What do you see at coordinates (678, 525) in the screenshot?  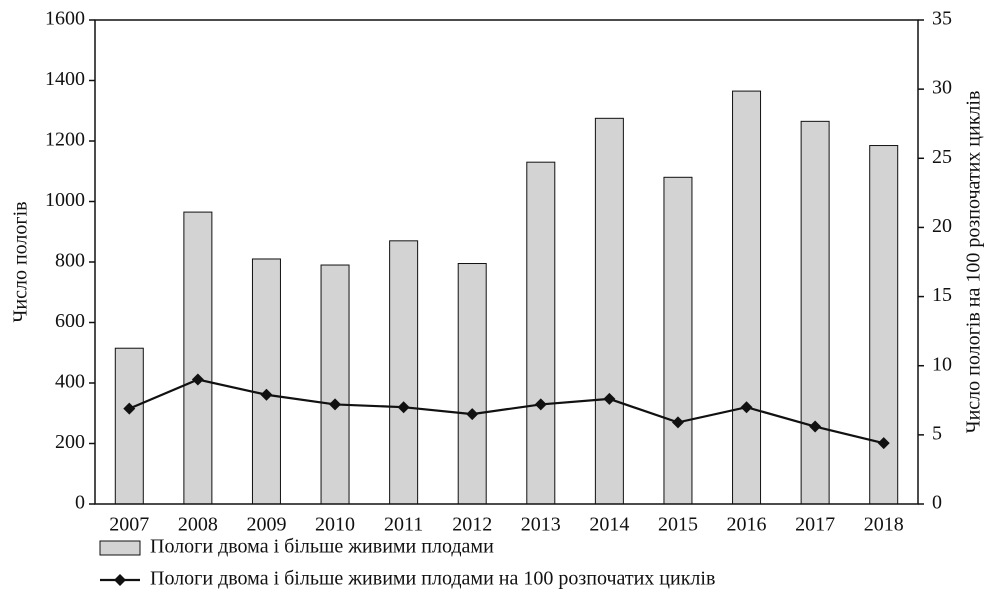 I see `x-tick-label: 2015` at bounding box center [678, 525].